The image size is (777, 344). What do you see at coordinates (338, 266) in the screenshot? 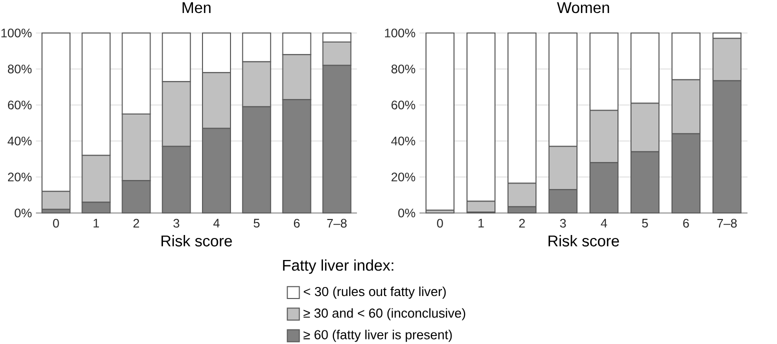
I see `legend-title: Fatty liver index:` at bounding box center [338, 266].